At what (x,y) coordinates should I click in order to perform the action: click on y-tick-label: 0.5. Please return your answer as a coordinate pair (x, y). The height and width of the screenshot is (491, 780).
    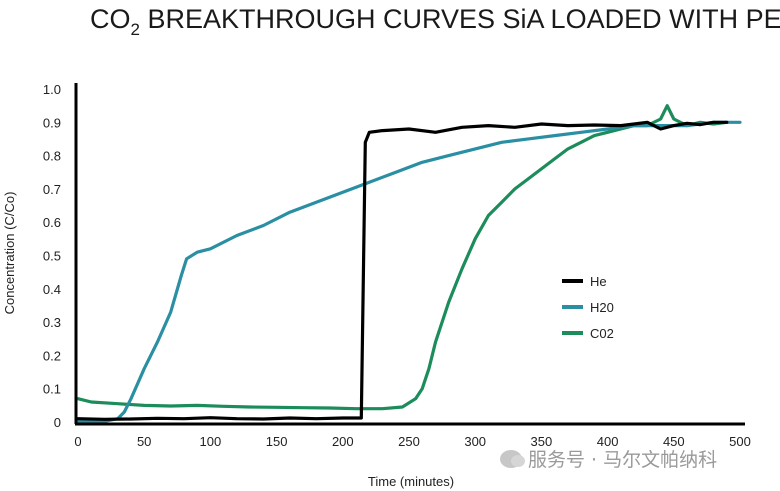
    Looking at the image, I should click on (52, 256).